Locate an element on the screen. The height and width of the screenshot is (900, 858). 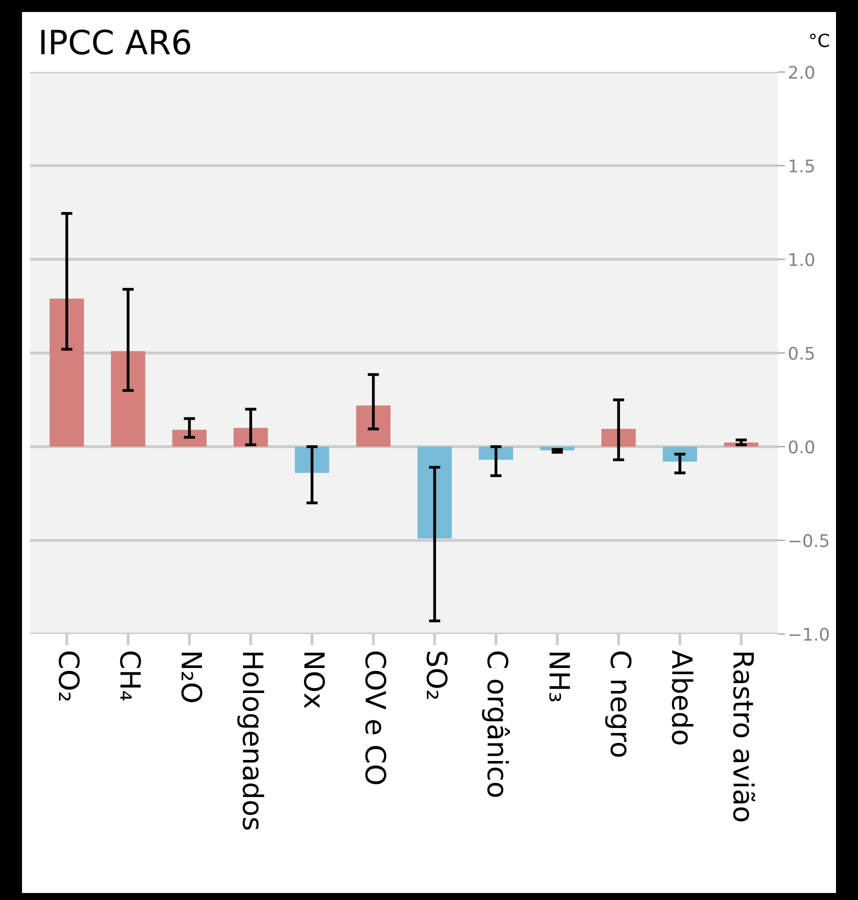
x-tick-label: NOx is located at coordinates (314, 680).